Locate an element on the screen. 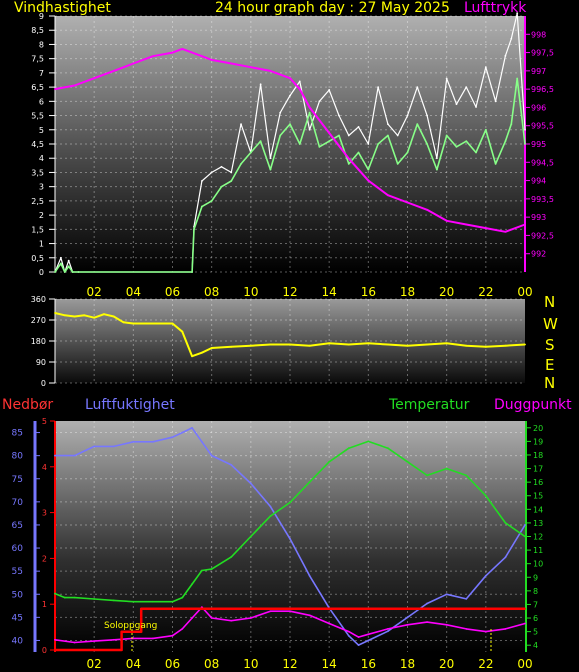  humidity-tick-label: 40 is located at coordinates (18, 641).